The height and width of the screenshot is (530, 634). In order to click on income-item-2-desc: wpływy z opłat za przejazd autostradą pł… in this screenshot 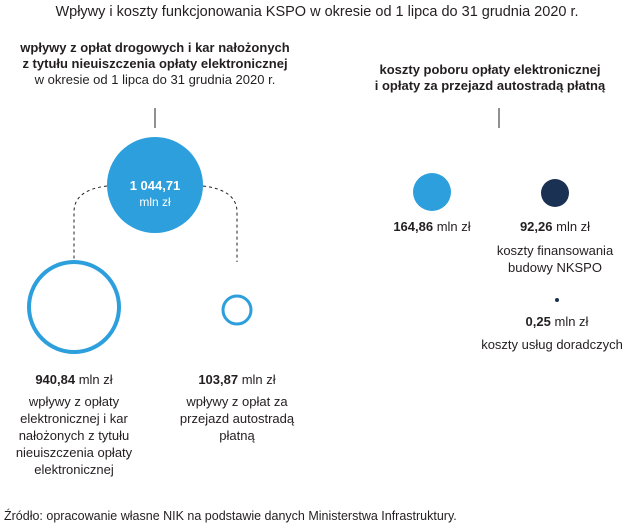, I will do `click(237, 418)`.